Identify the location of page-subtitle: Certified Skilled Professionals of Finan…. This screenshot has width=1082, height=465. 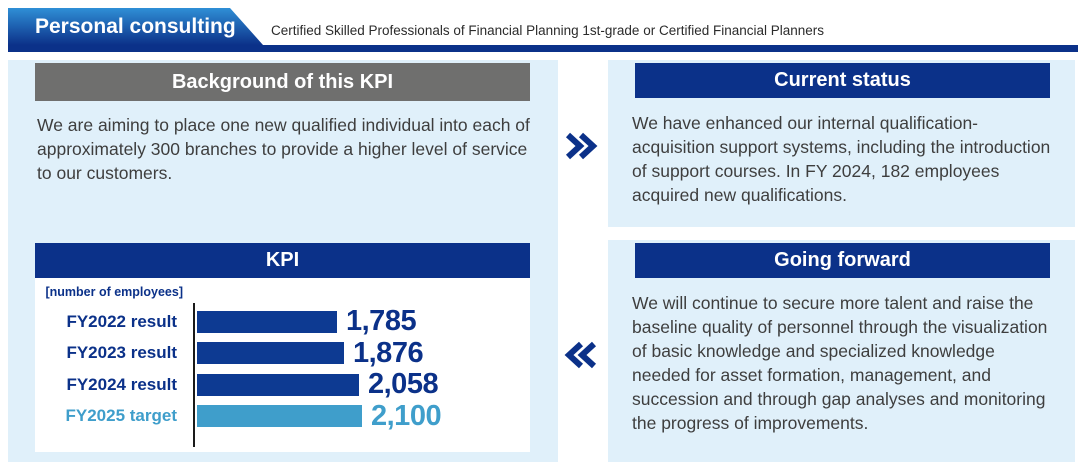
(548, 30).